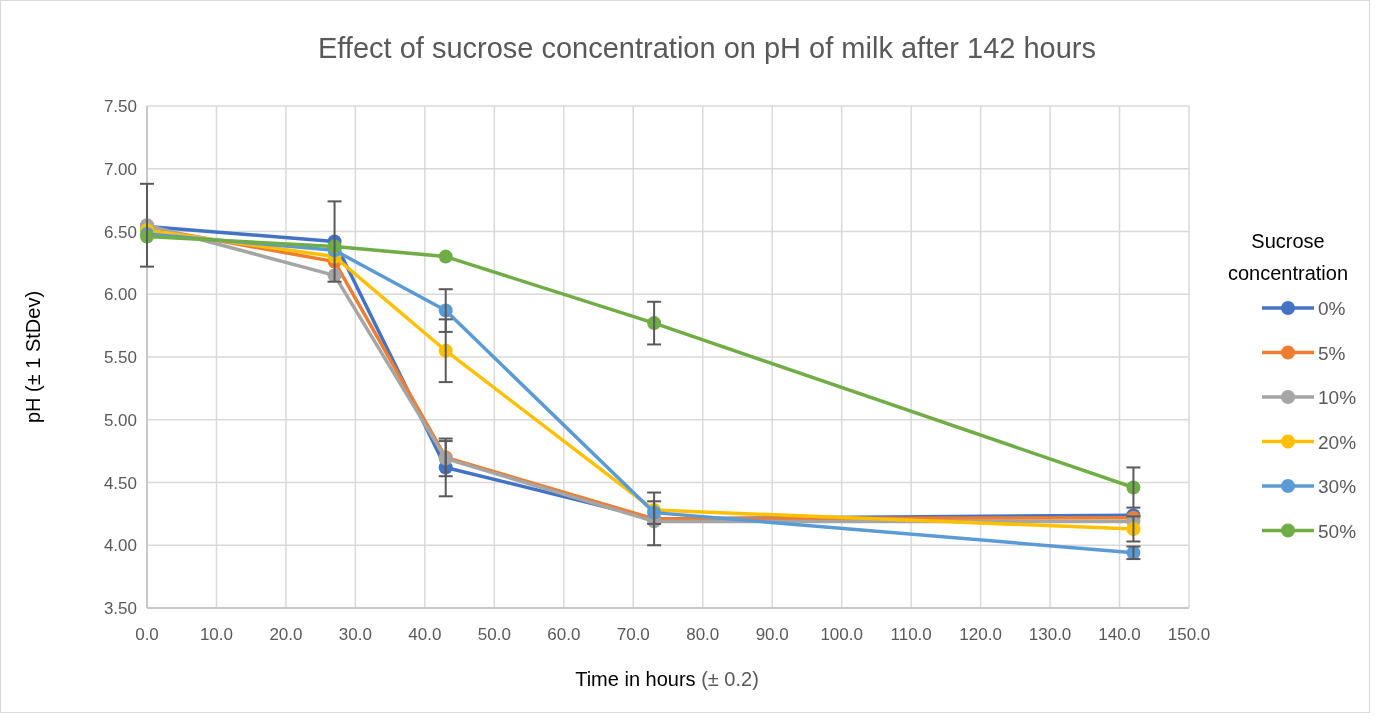  I want to click on y-tick-label: 5.00, so click(120, 420).